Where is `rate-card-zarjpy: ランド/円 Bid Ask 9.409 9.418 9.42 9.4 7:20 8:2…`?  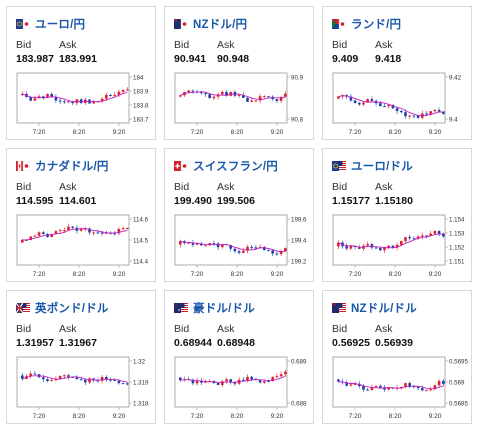 rate-card-zarjpy: ランド/円 Bid Ask 9.409 9.418 9.42 9.4 7:20 8:2… is located at coordinates (397, 73).